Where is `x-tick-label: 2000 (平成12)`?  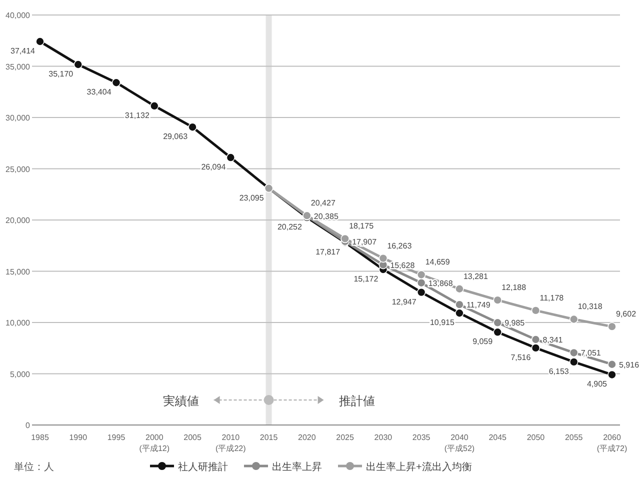
x-tick-label: 2000 (平成12) is located at coordinates (154, 443).